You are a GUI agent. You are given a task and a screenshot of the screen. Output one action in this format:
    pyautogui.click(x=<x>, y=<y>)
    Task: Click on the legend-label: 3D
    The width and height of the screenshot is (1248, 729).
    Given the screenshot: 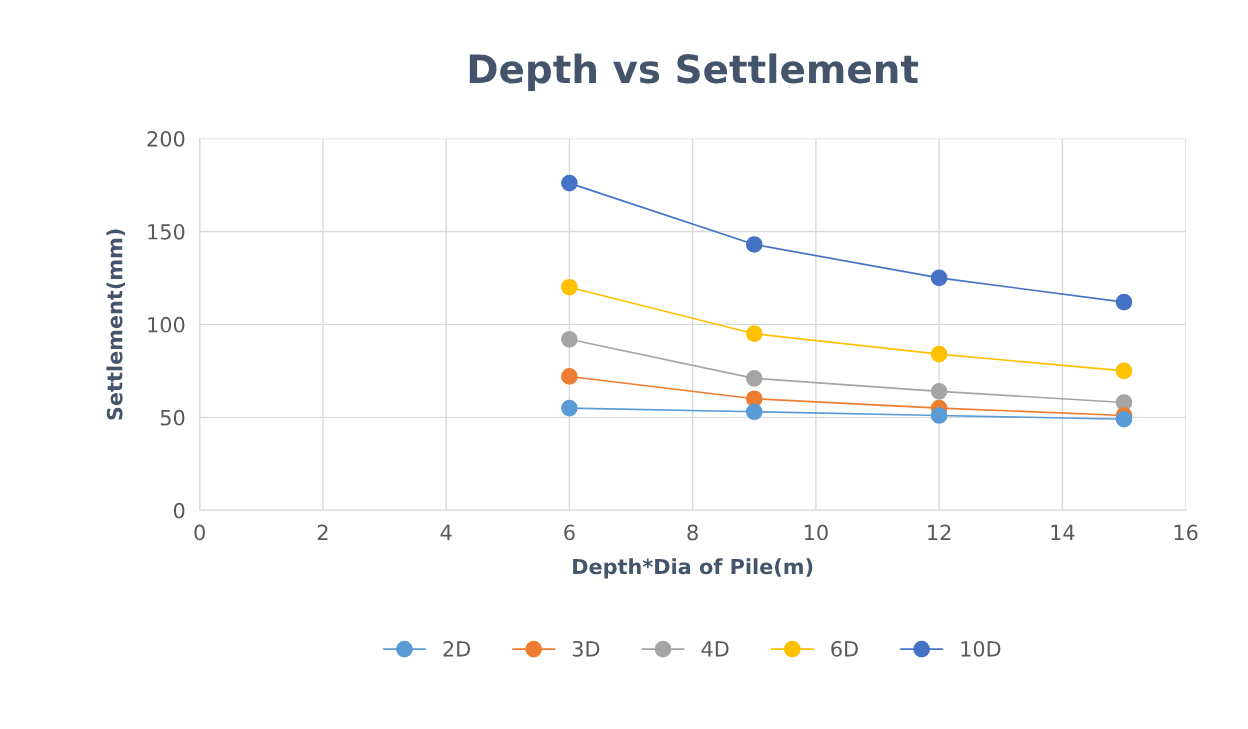 What is the action you would take?
    pyautogui.click(x=586, y=648)
    